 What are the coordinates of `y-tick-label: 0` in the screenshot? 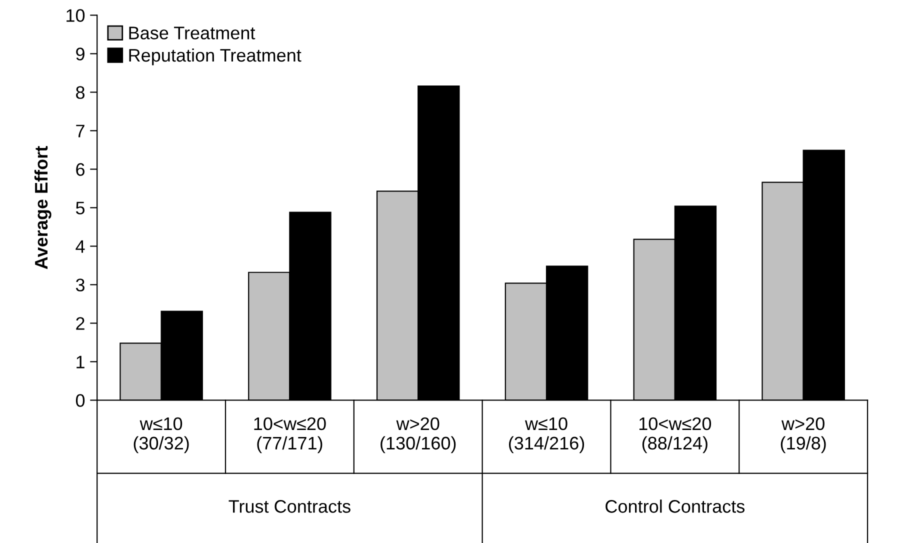 It's located at (80, 400).